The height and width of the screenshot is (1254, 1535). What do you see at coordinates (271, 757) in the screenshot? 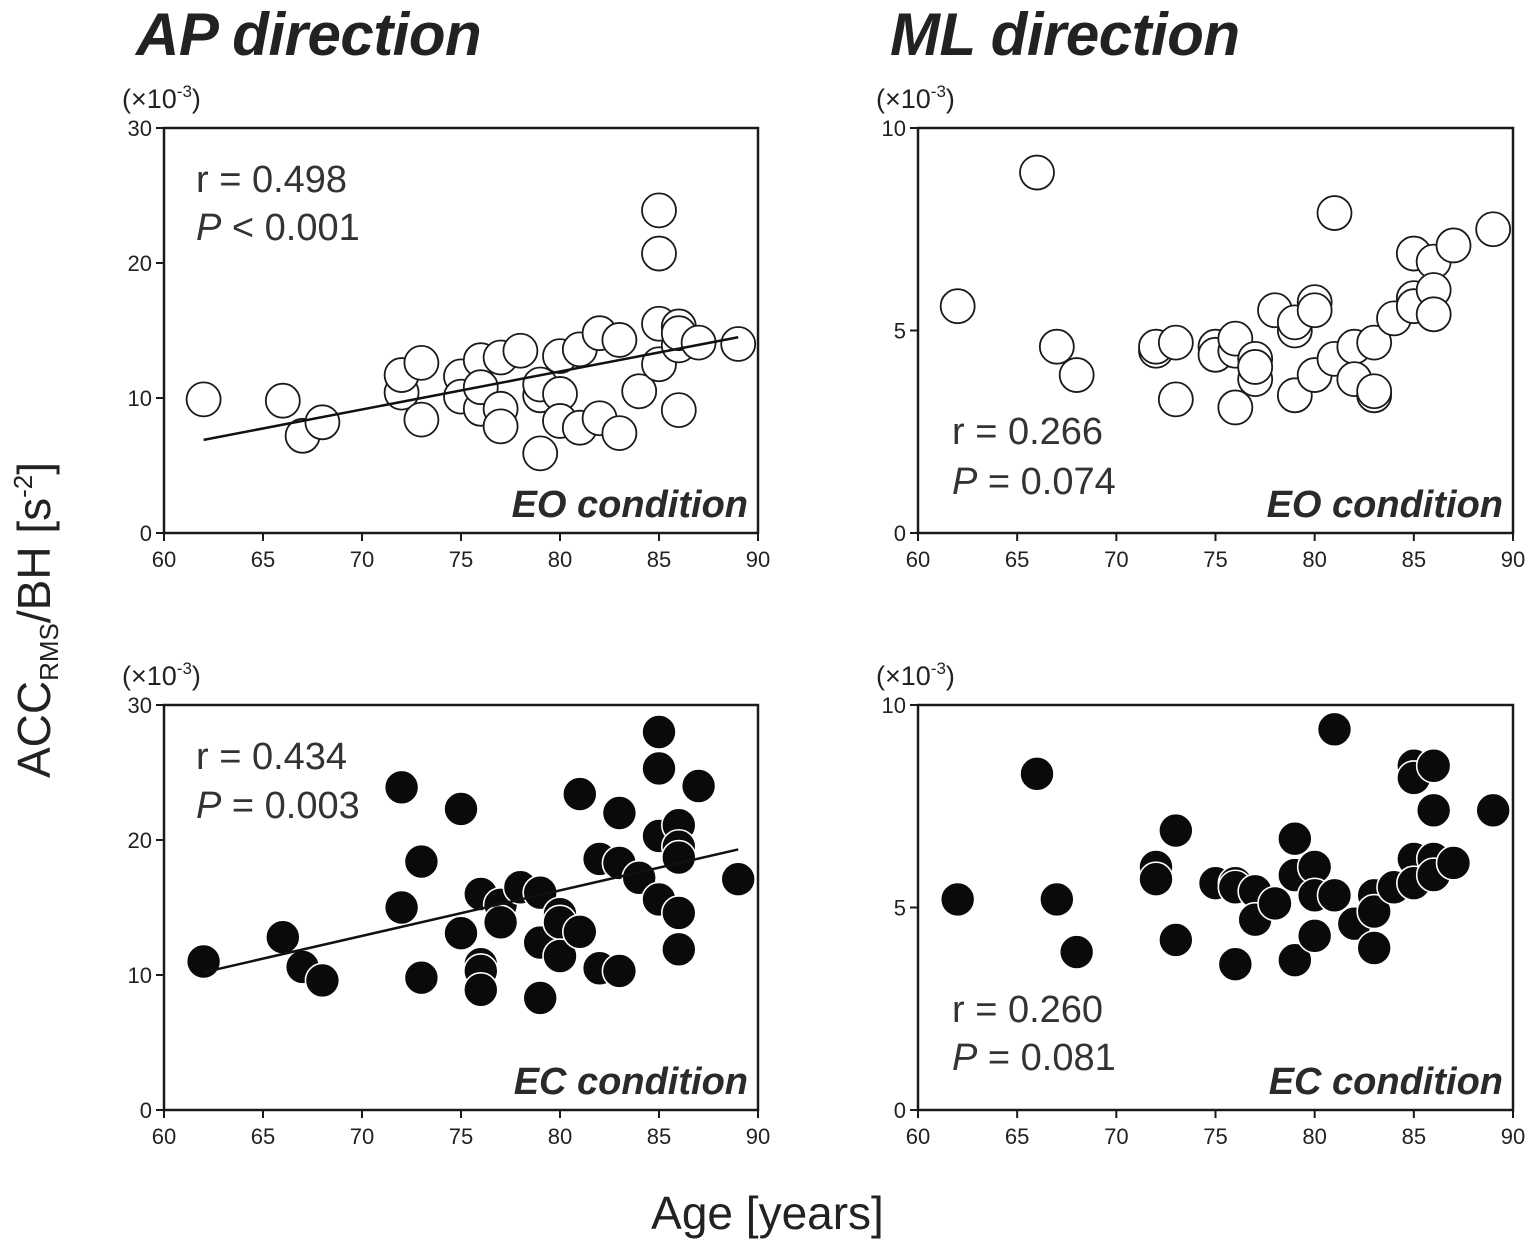
I see `r-value: r = 0.434` at bounding box center [271, 757].